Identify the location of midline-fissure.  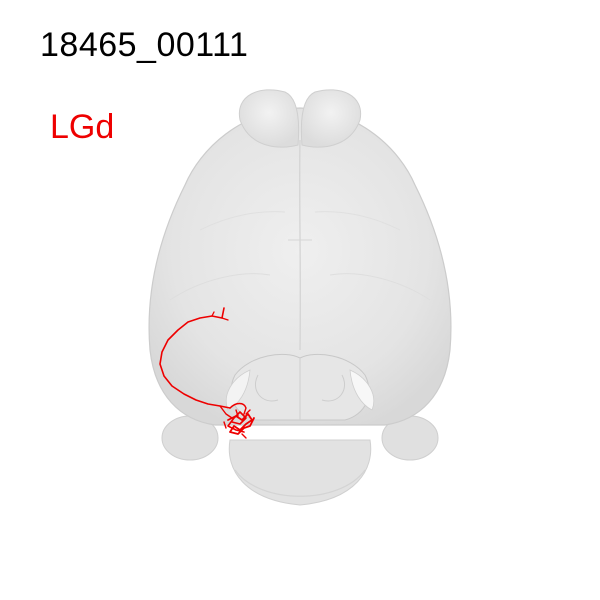
(300, 245).